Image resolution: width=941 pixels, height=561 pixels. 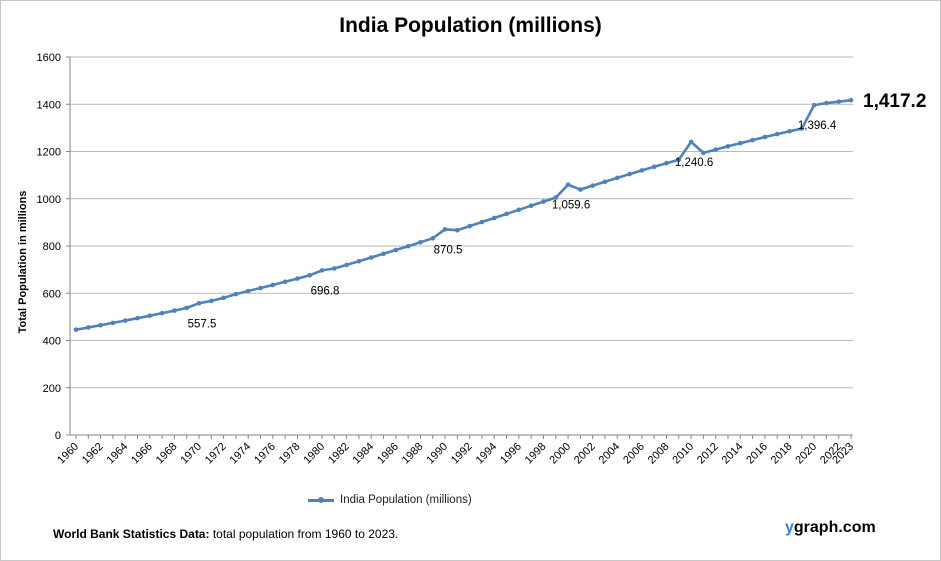 I want to click on y-tick-label: 200, so click(x=52, y=389).